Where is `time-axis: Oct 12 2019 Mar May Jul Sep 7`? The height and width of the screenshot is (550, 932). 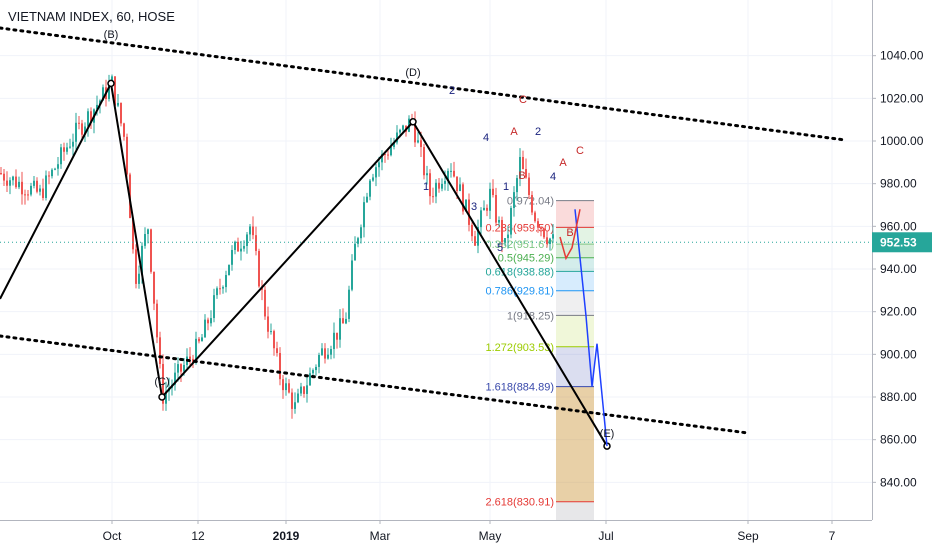 time-axis: Oct 12 2019 Mar May Jul Sep 7 is located at coordinates (466, 535).